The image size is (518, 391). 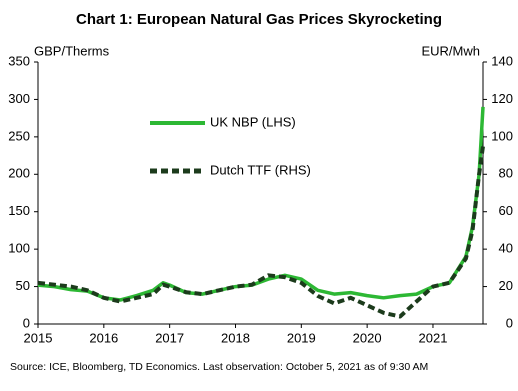 What do you see at coordinates (19, 98) in the screenshot?
I see `y-tick-label: 300` at bounding box center [19, 98].